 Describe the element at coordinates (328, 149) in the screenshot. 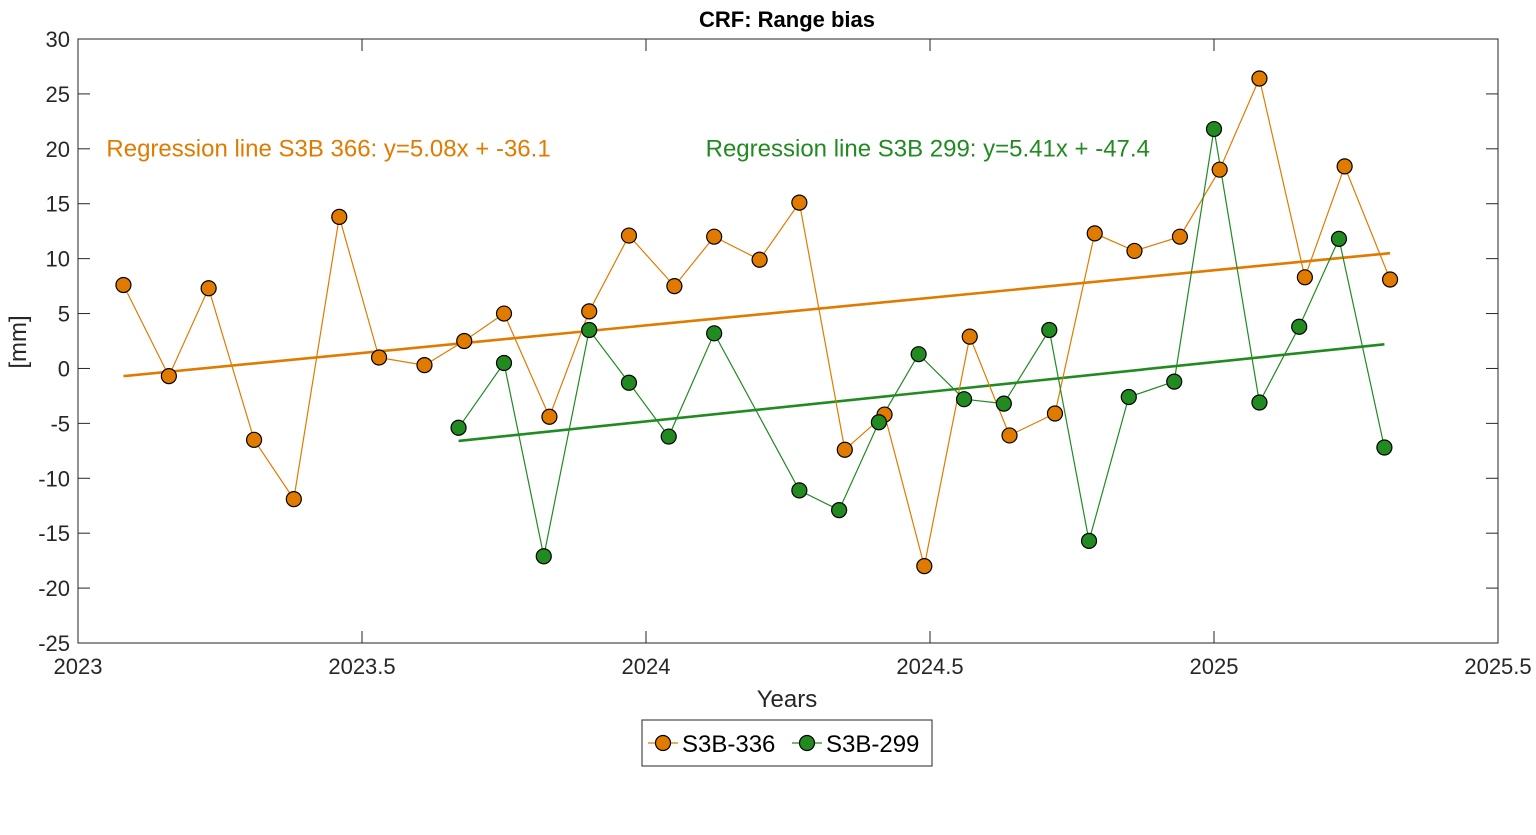

I see `regression-annotation: Regression line S3B 366: y=5.08x + -36.1` at that location.